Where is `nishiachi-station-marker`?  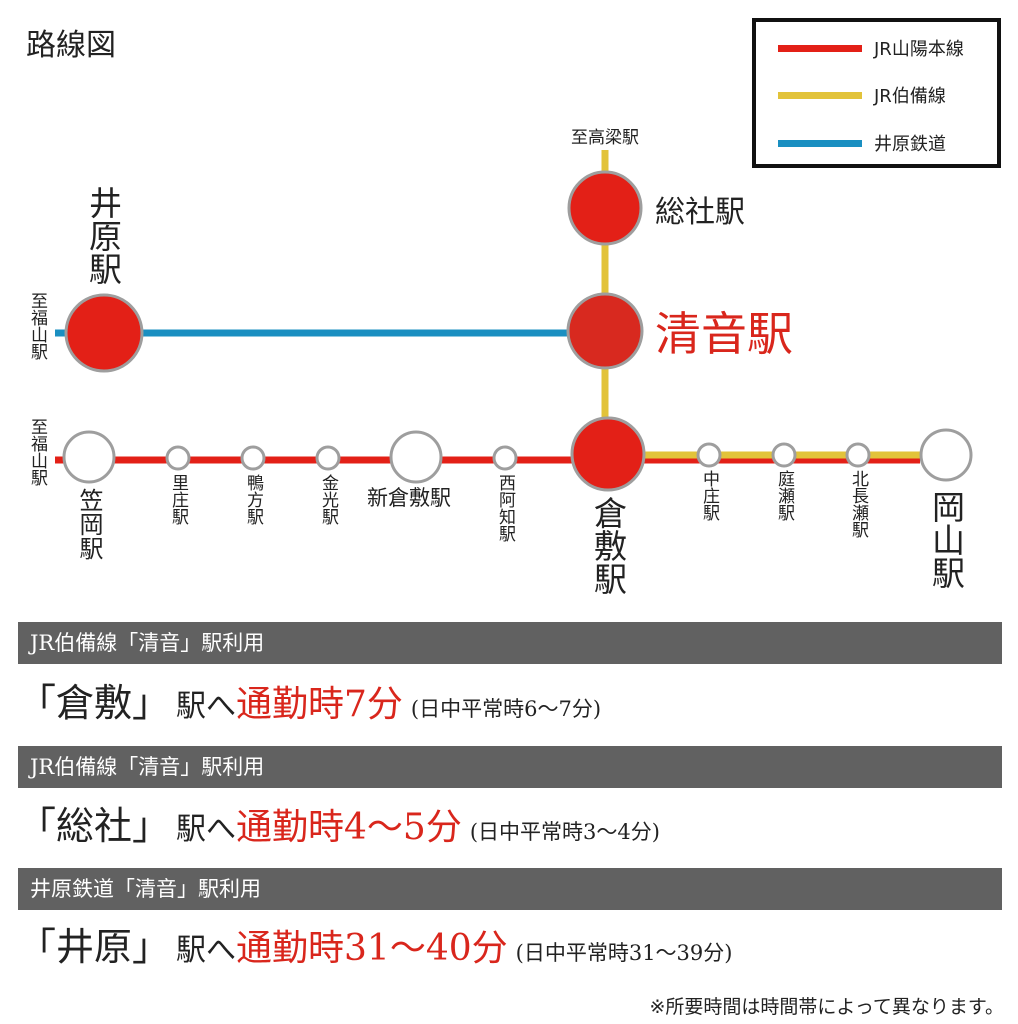 nishiachi-station-marker is located at coordinates (505, 458).